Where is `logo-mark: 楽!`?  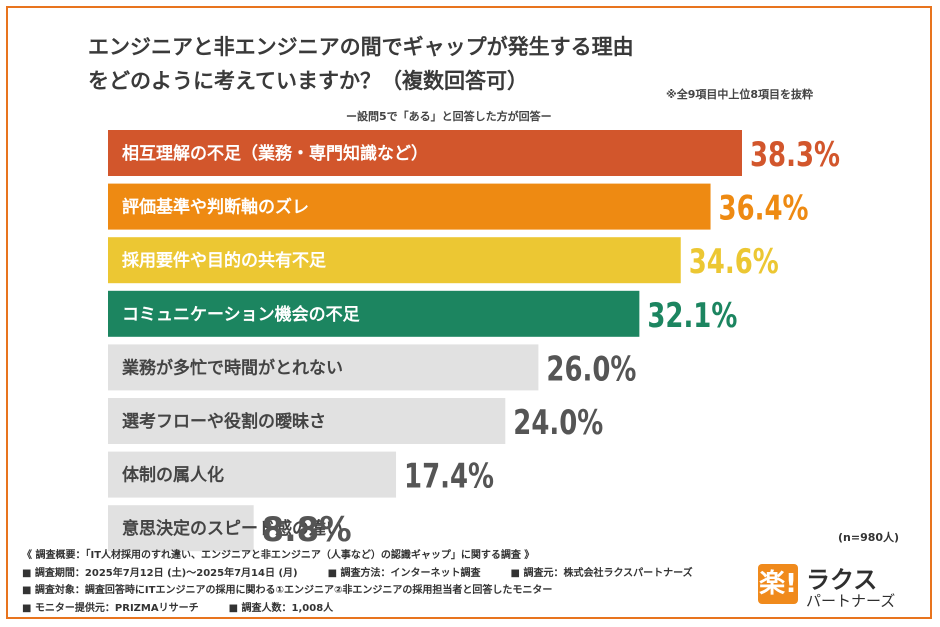
logo-mark: 楽! is located at coordinates (778, 584).